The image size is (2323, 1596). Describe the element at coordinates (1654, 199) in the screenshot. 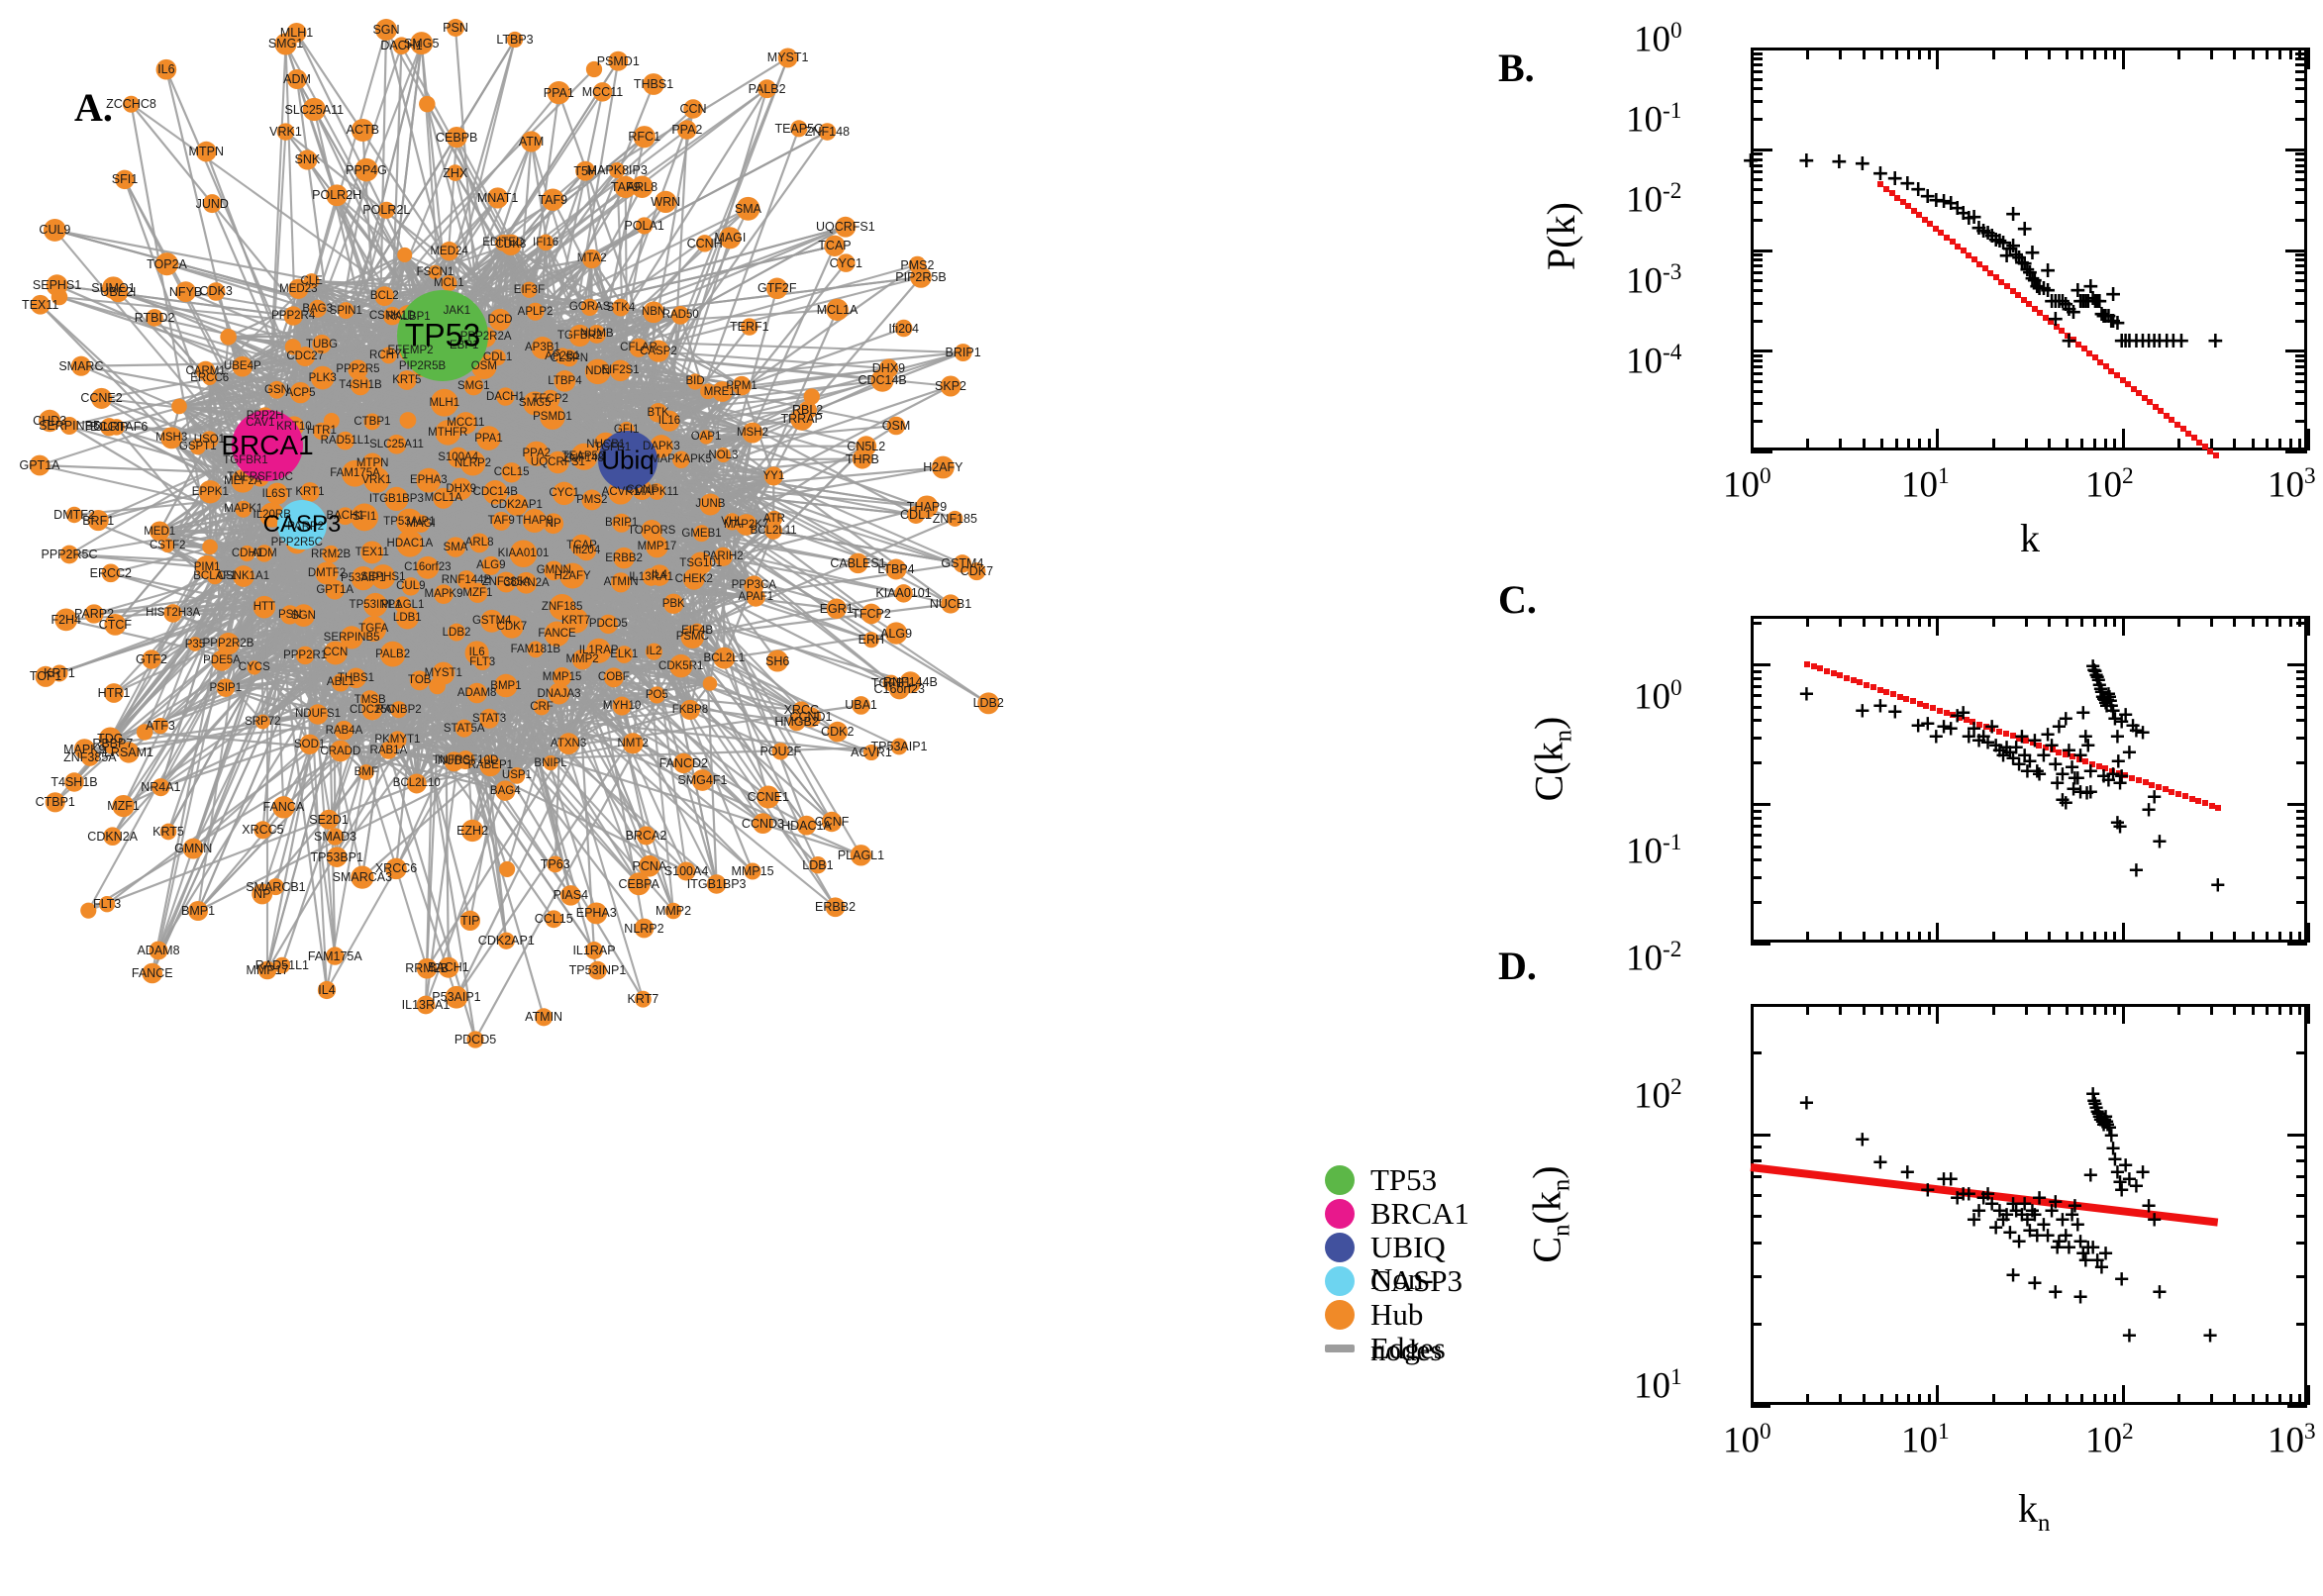

I see `y-tick-label: 10⁻²` at that location.